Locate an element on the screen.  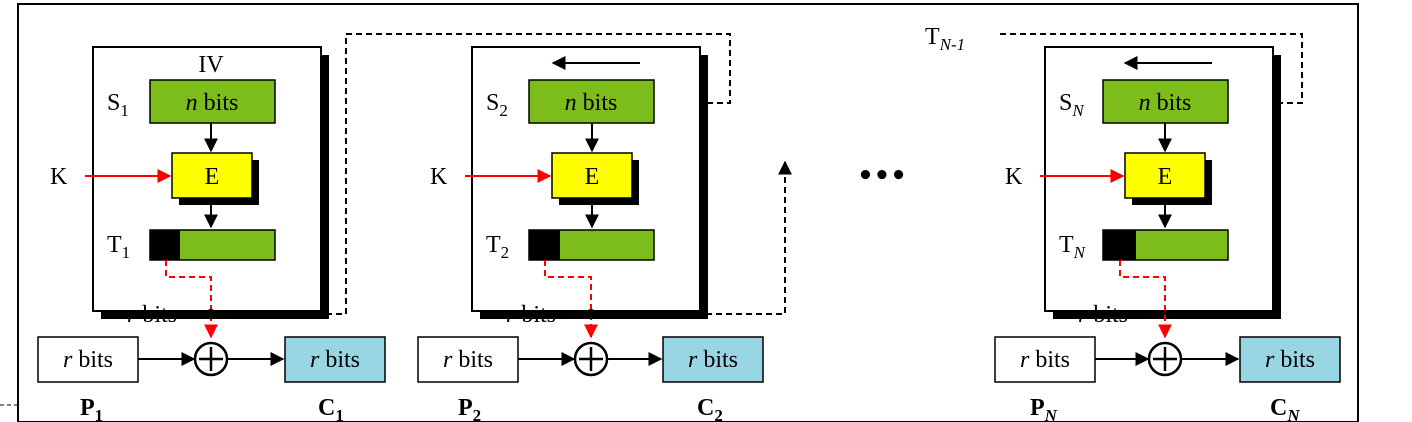
sn-label: SN is located at coordinates (1072, 105).